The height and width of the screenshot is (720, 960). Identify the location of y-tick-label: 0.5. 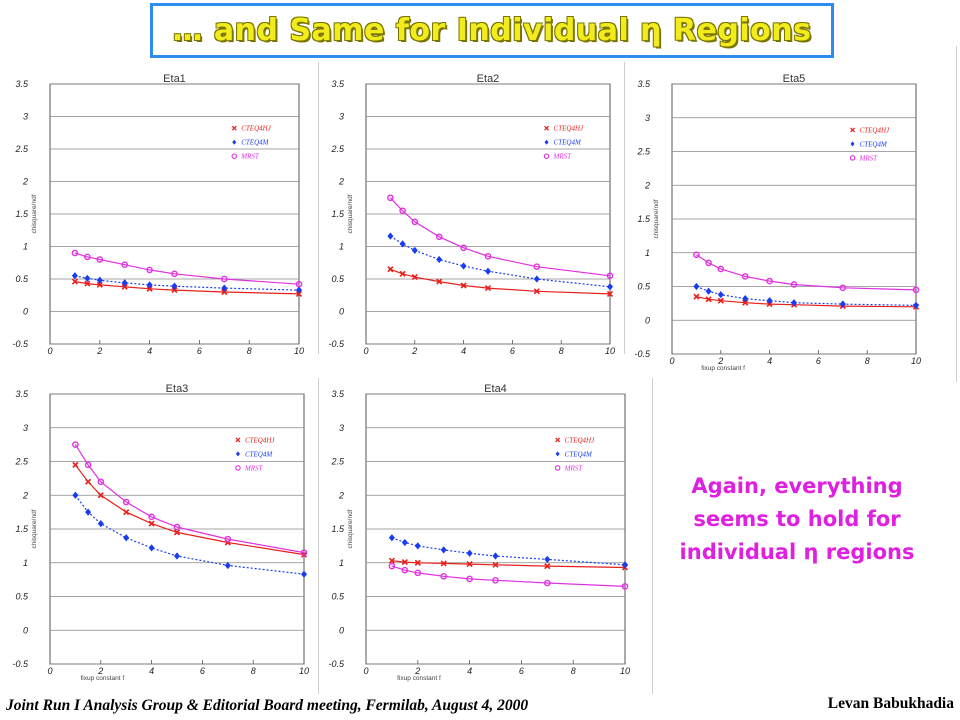
(22, 279).